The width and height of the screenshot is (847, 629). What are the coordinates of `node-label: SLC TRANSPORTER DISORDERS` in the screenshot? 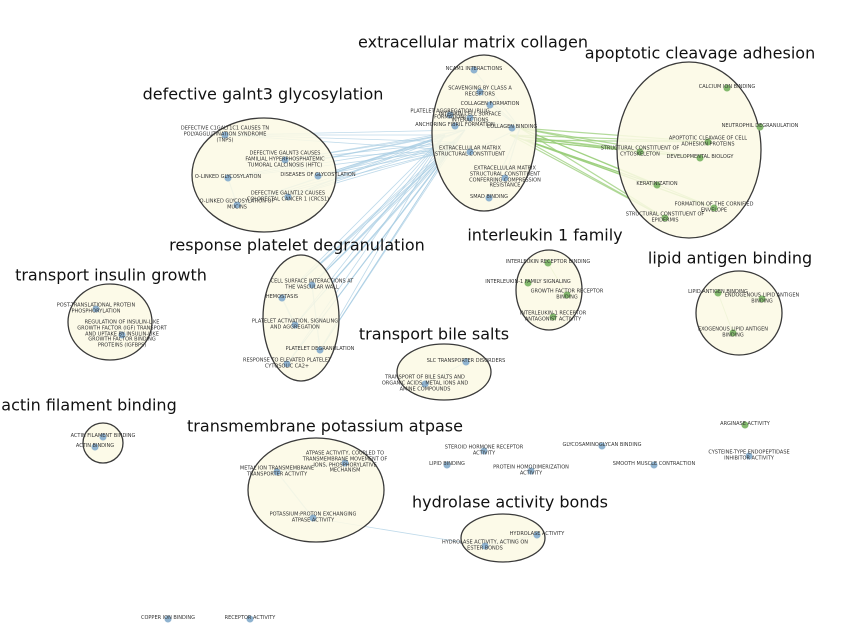 It's located at (466, 361).